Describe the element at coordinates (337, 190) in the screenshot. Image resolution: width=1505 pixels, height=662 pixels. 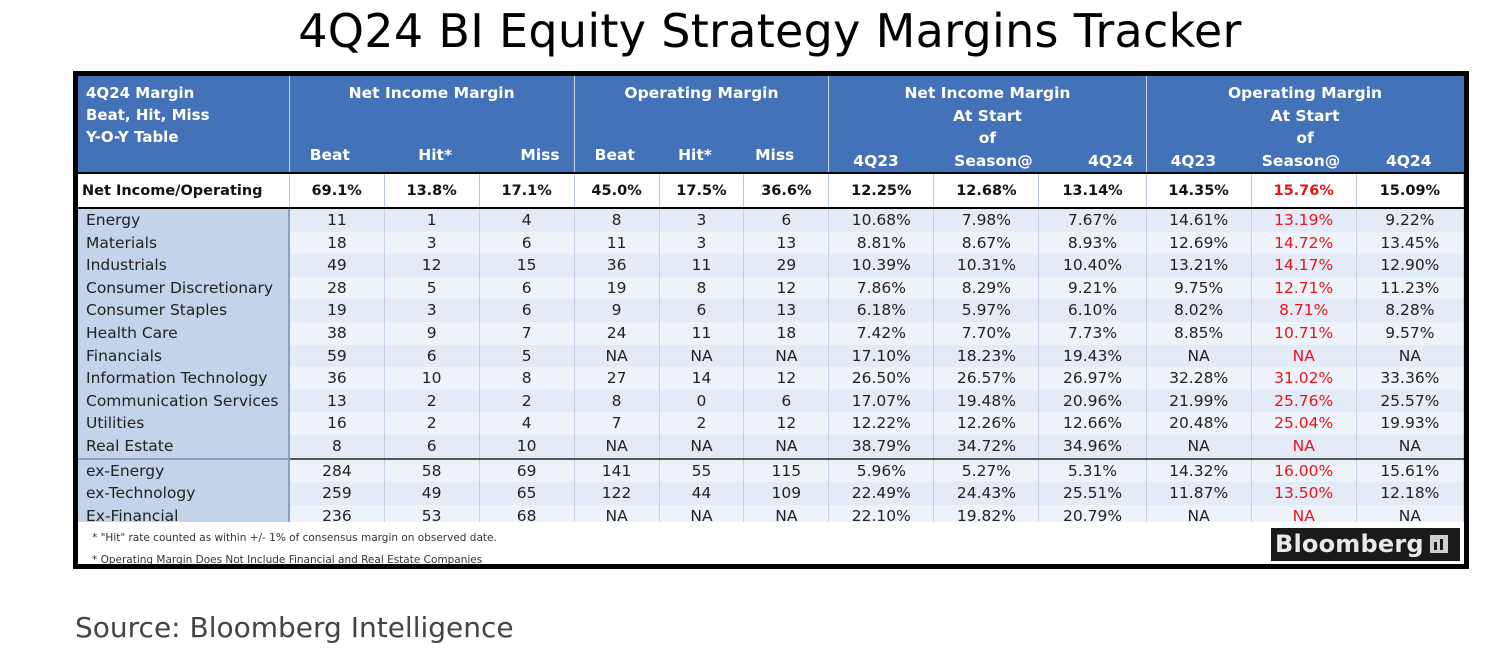
I see `total-cell: 69.1%` at that location.